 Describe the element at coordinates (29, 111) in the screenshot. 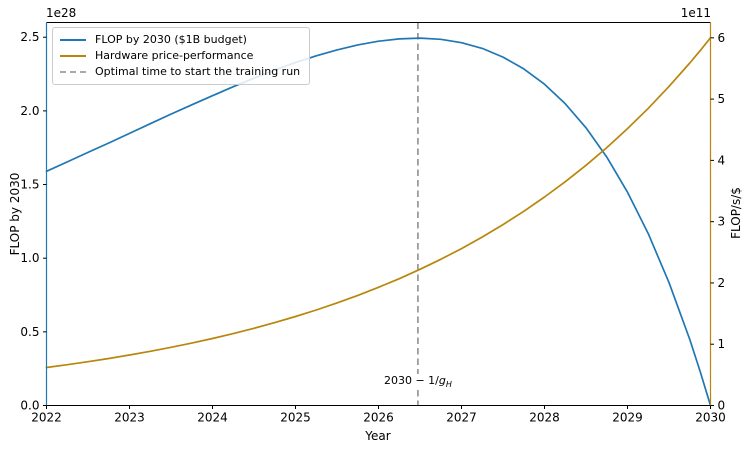

I see `y-left-tick-label: 2.0` at that location.